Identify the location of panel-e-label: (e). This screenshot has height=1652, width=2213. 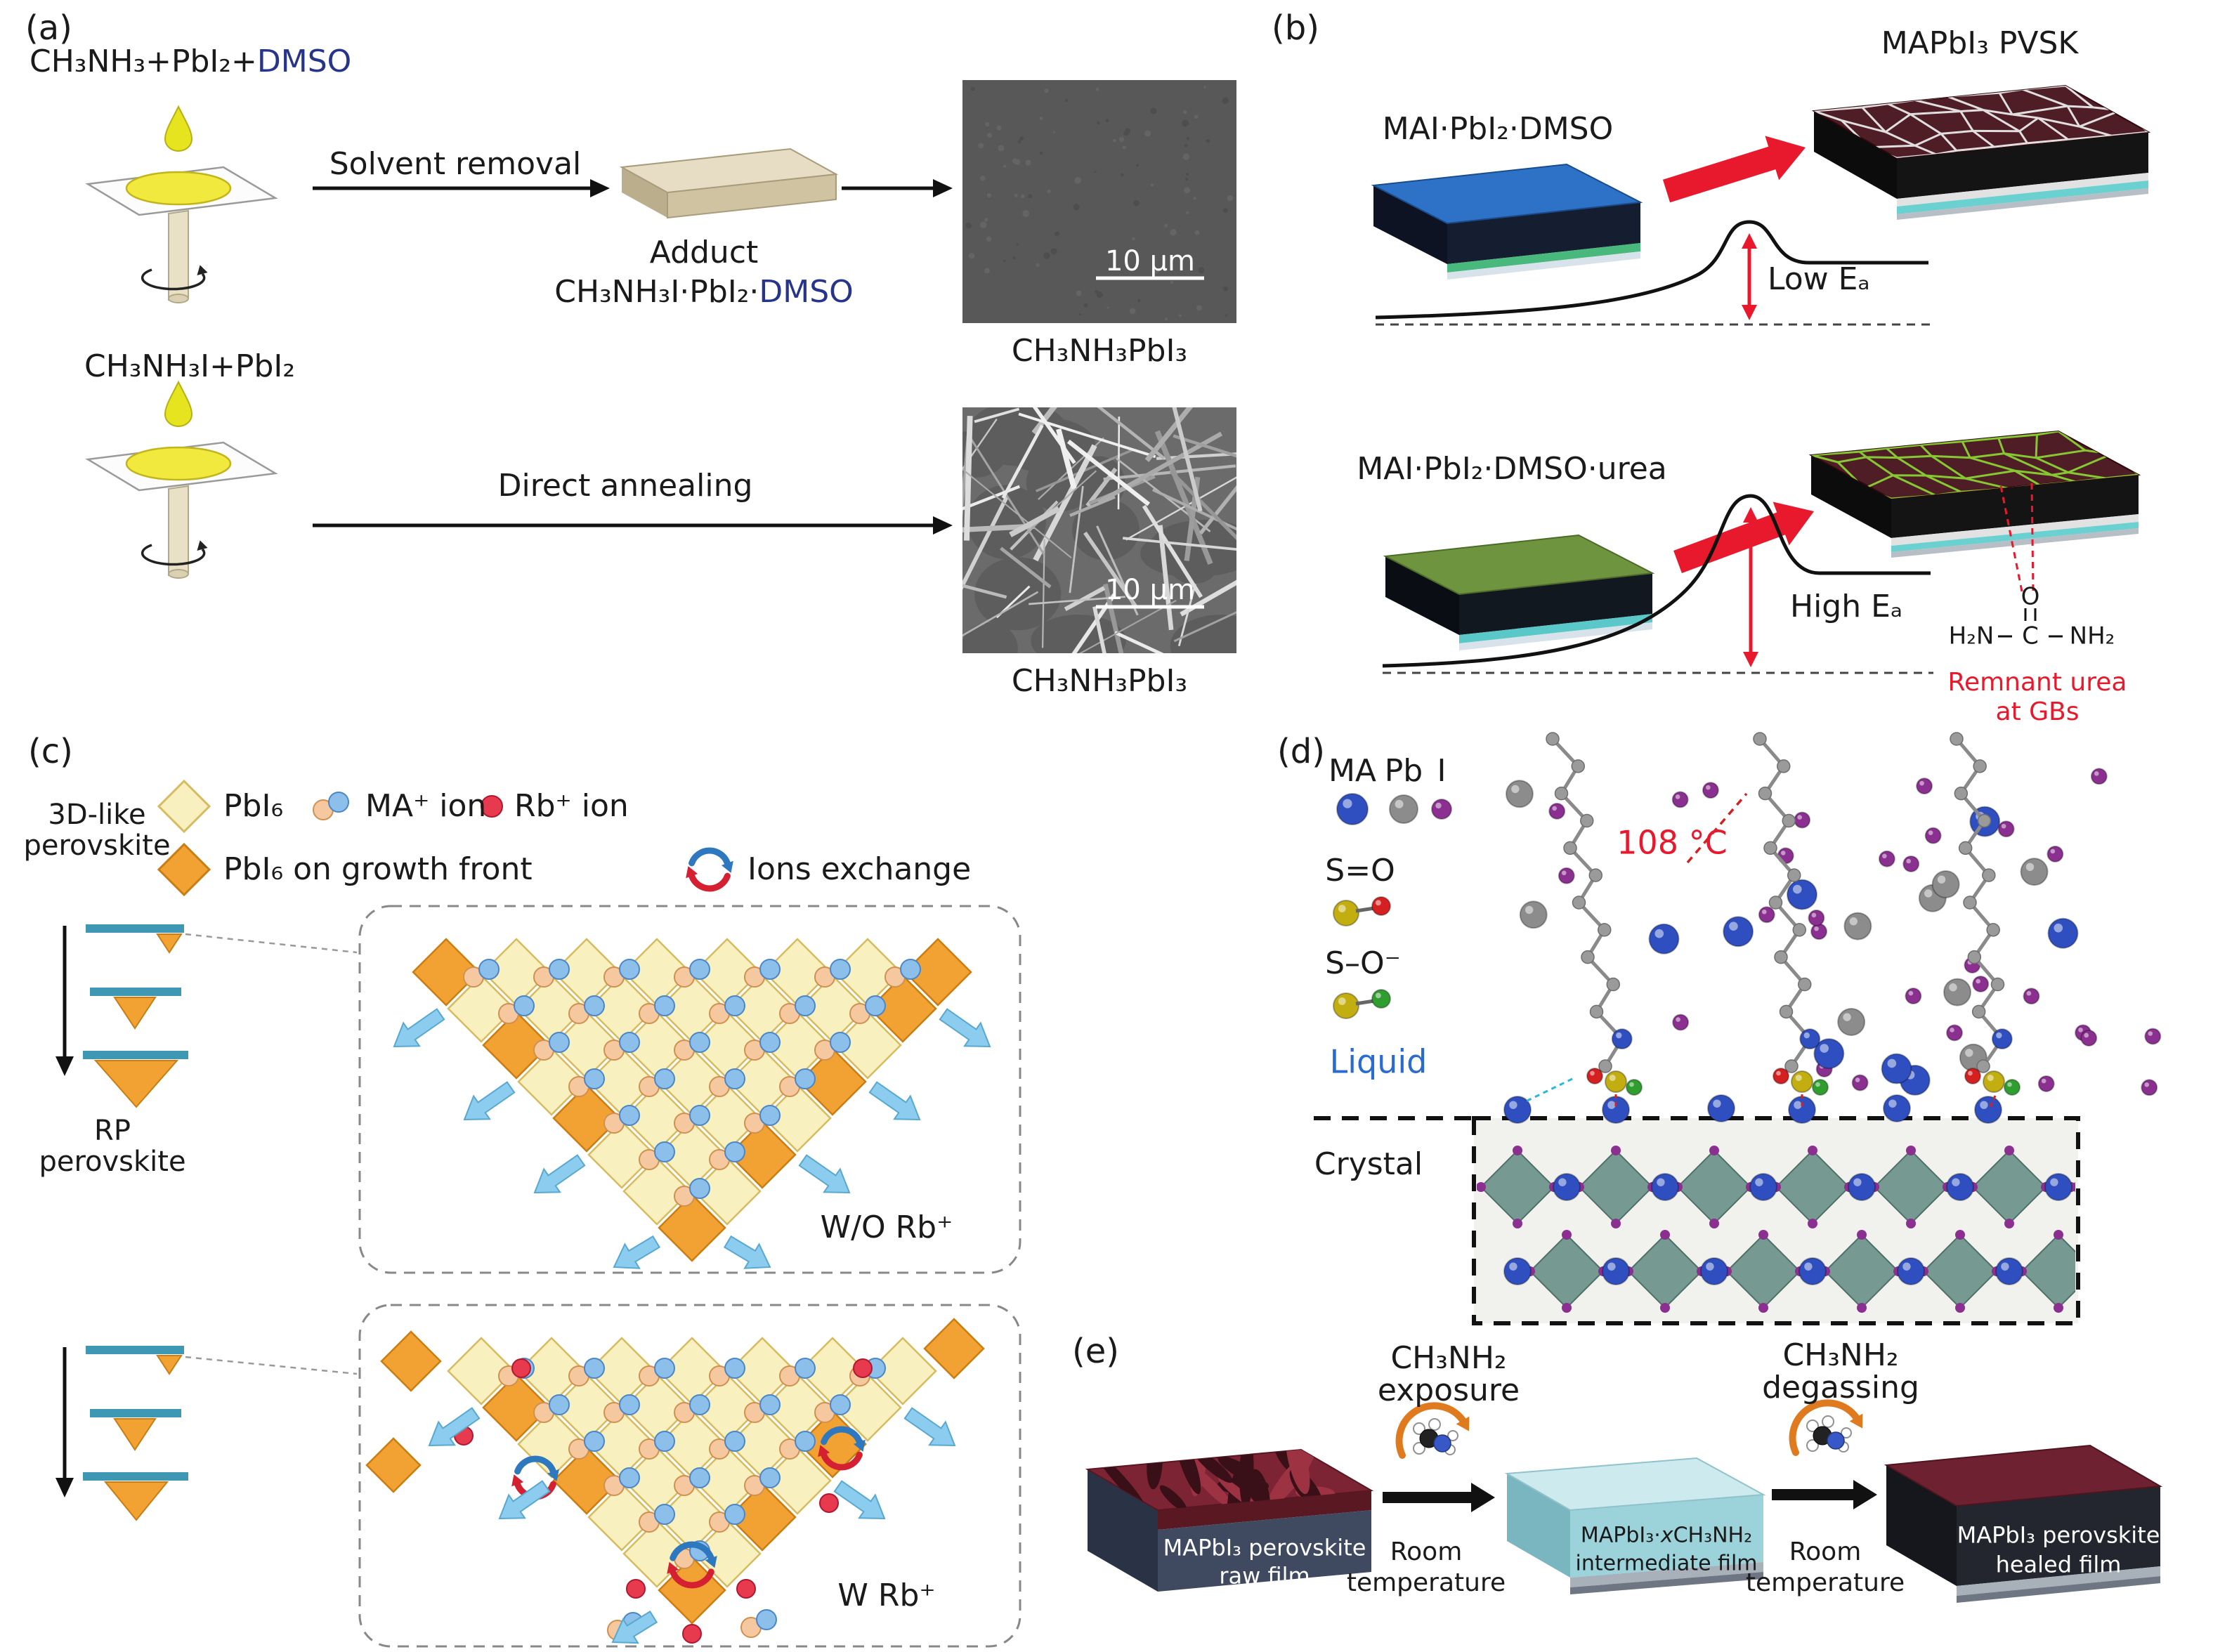
(1095, 1351).